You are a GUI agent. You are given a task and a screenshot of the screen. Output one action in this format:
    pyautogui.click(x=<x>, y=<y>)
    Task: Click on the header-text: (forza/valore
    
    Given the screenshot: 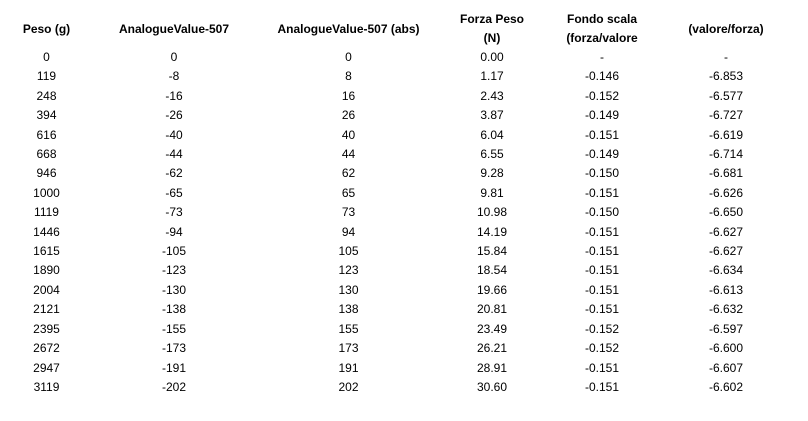 What is the action you would take?
    pyautogui.click(x=602, y=38)
    